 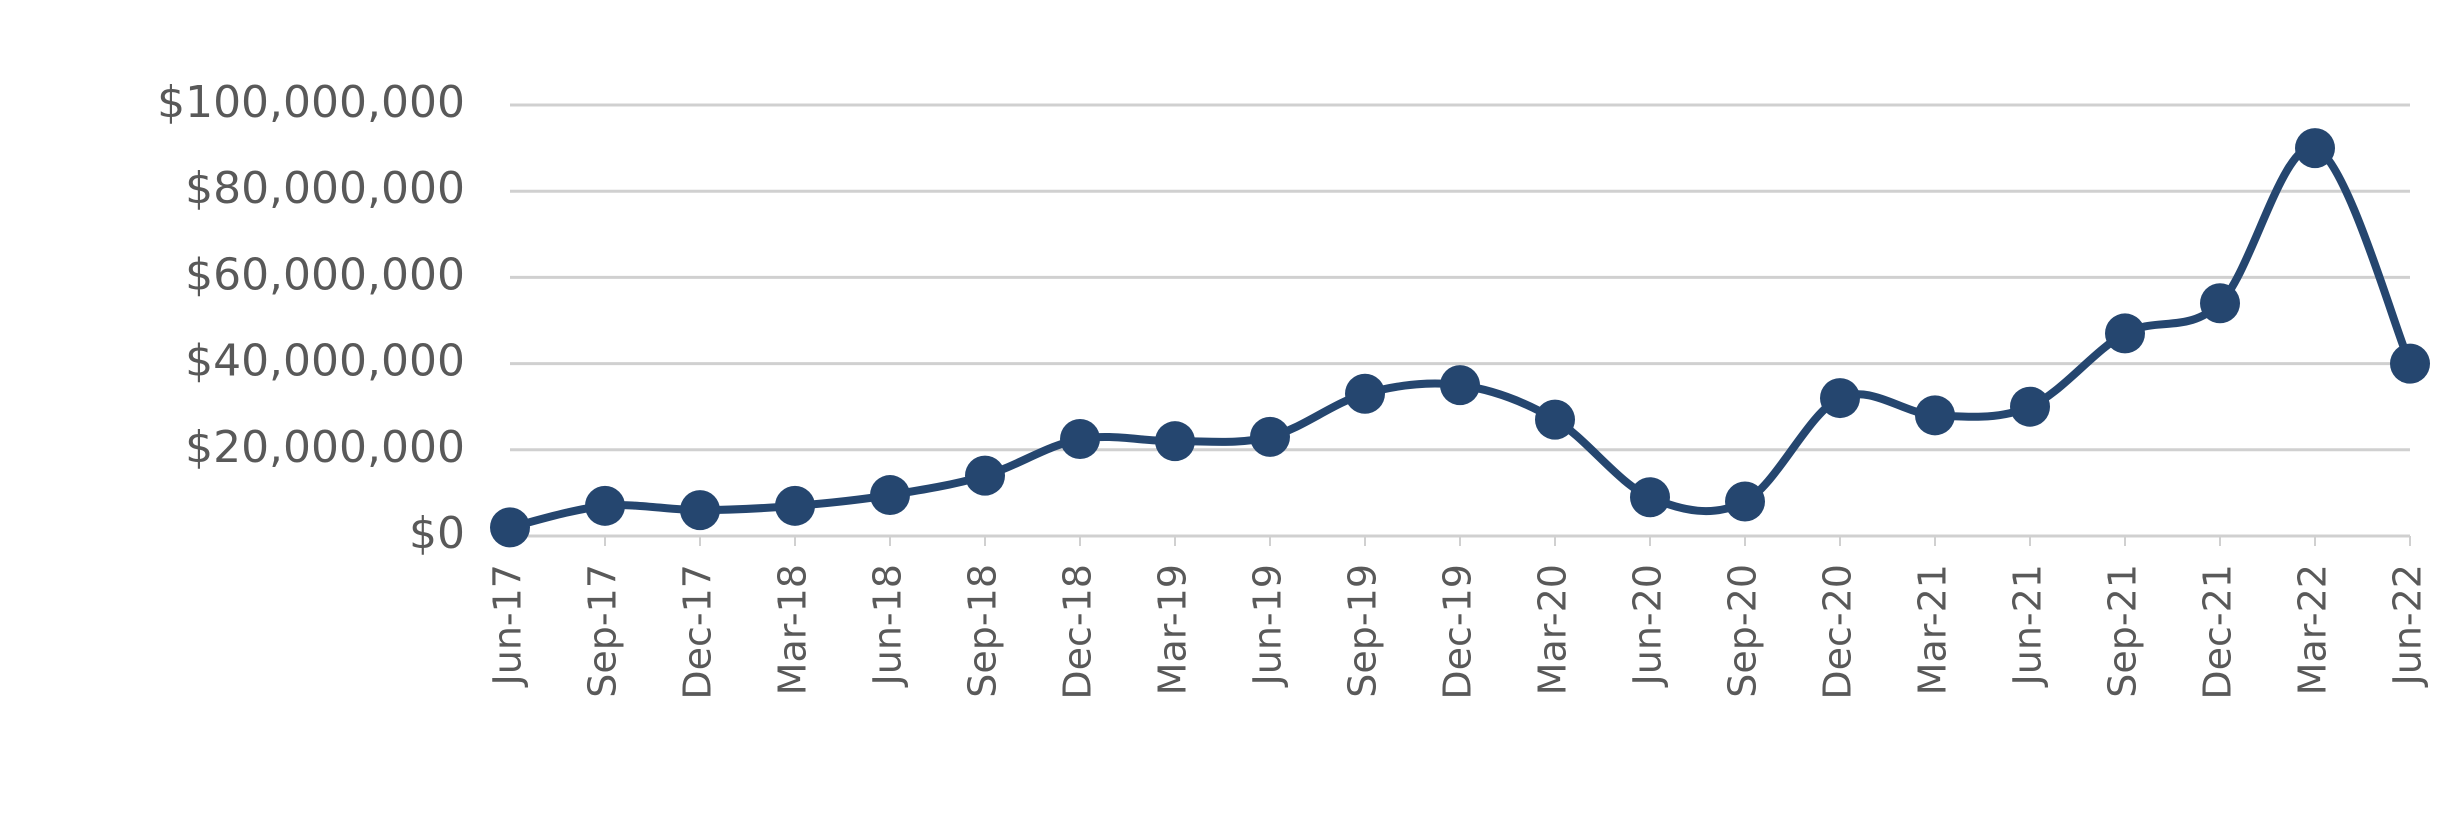 What do you see at coordinates (1458, 632) in the screenshot?
I see `x-tick-label: Dec-19` at bounding box center [1458, 632].